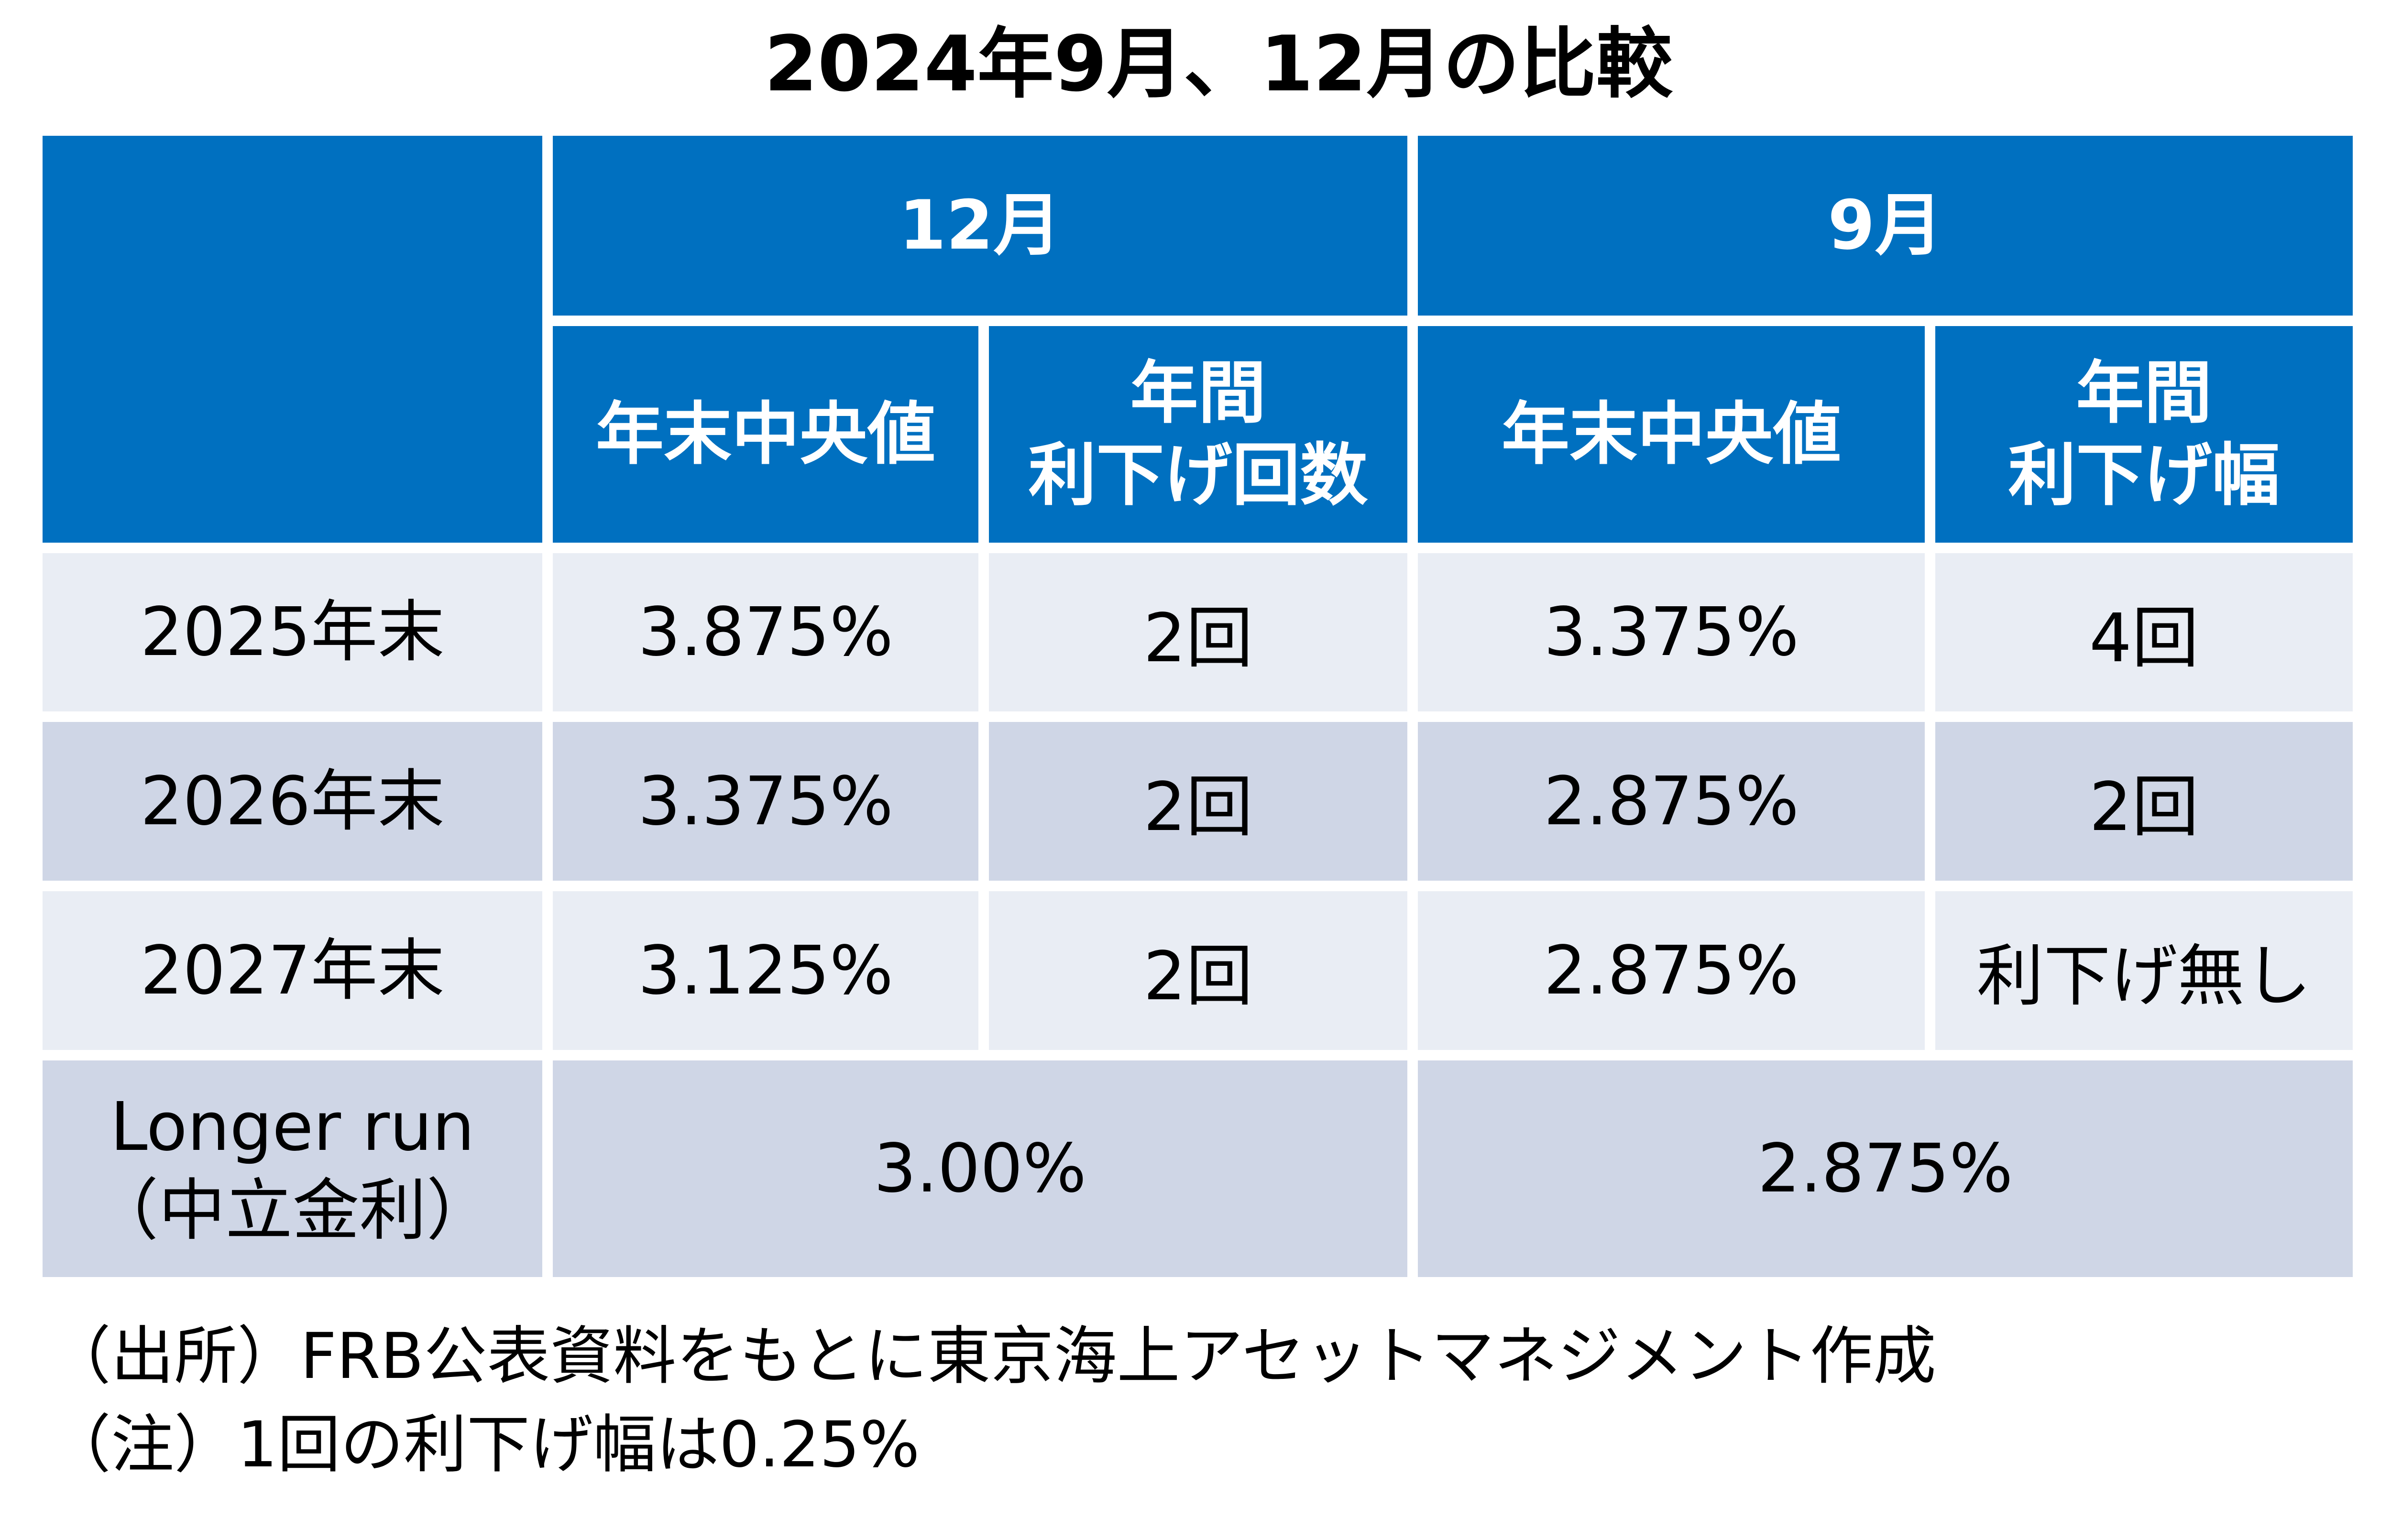 This screenshot has width=2391, height=1540. Describe the element at coordinates (2144, 801) in the screenshot. I see `cell-2026-september-cuts: 2回` at that location.